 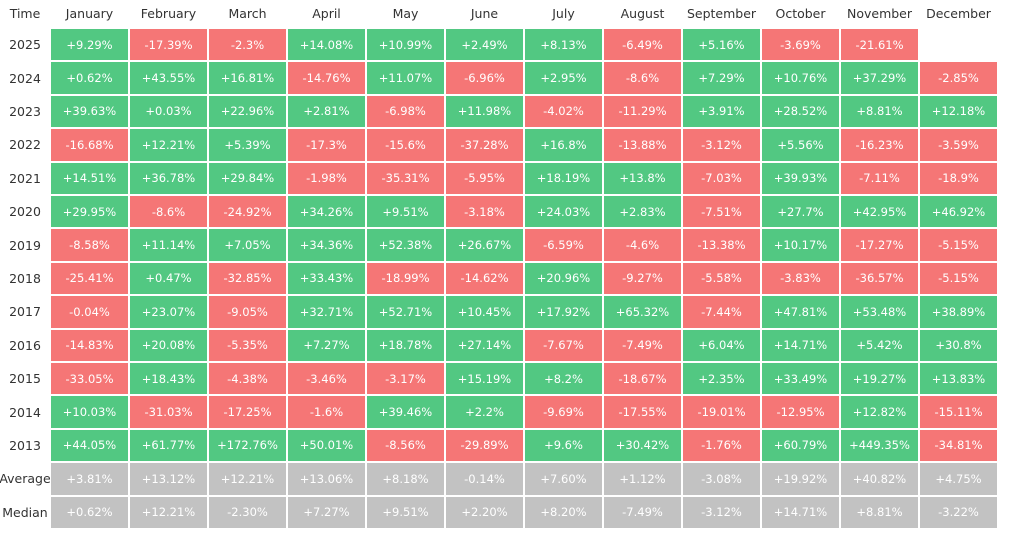 I want to click on summary-cell: +40.82%, so click(x=879, y=479).